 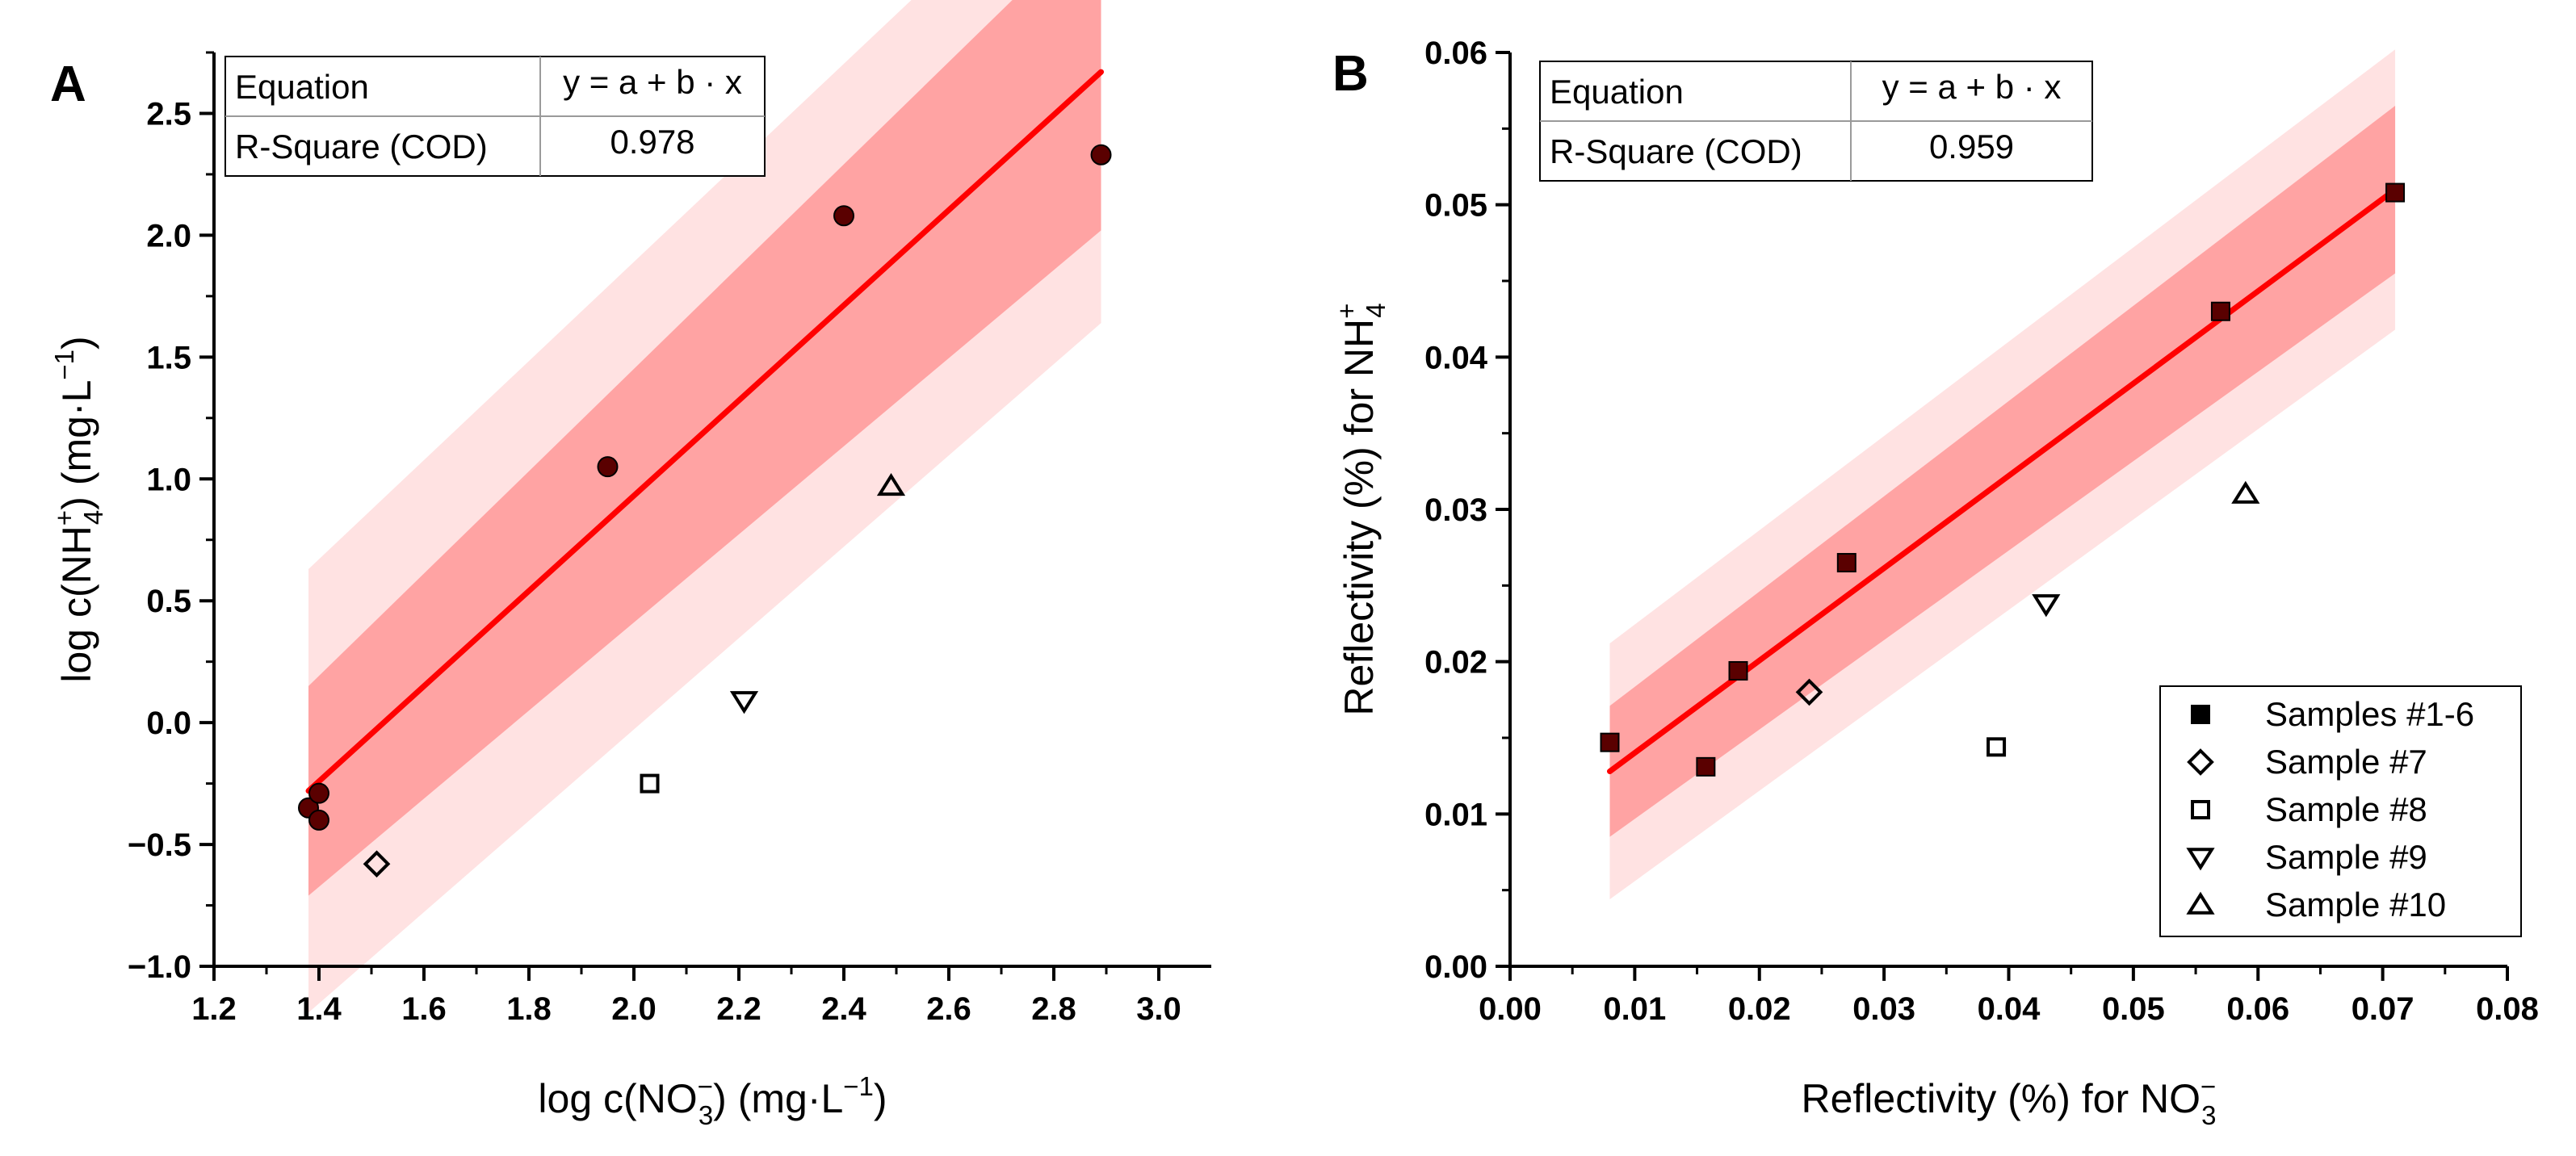 I want to click on y-tick-label: 0.06, so click(x=1455, y=54).